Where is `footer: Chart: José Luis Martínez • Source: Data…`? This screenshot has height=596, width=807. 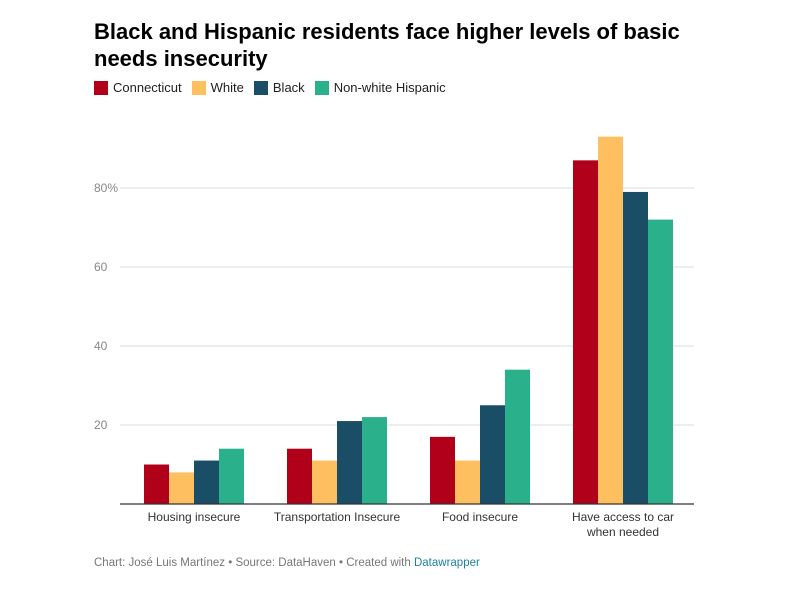
footer: Chart: José Luis Martínez • Source: Data… is located at coordinates (287, 563).